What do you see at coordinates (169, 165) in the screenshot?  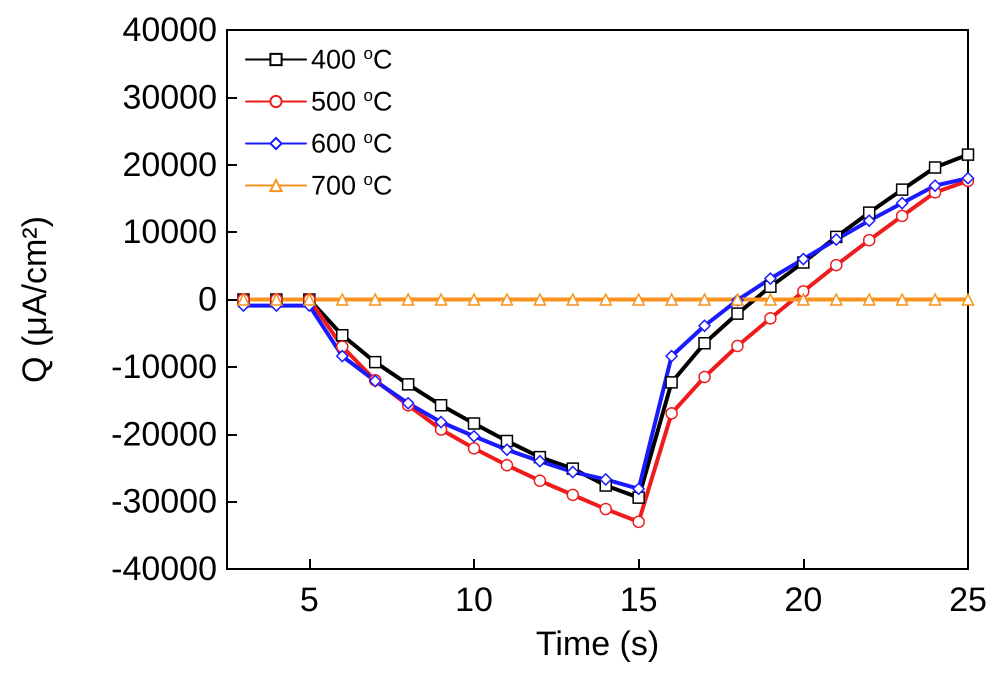 I see `y-tick-label: 20000` at bounding box center [169, 165].